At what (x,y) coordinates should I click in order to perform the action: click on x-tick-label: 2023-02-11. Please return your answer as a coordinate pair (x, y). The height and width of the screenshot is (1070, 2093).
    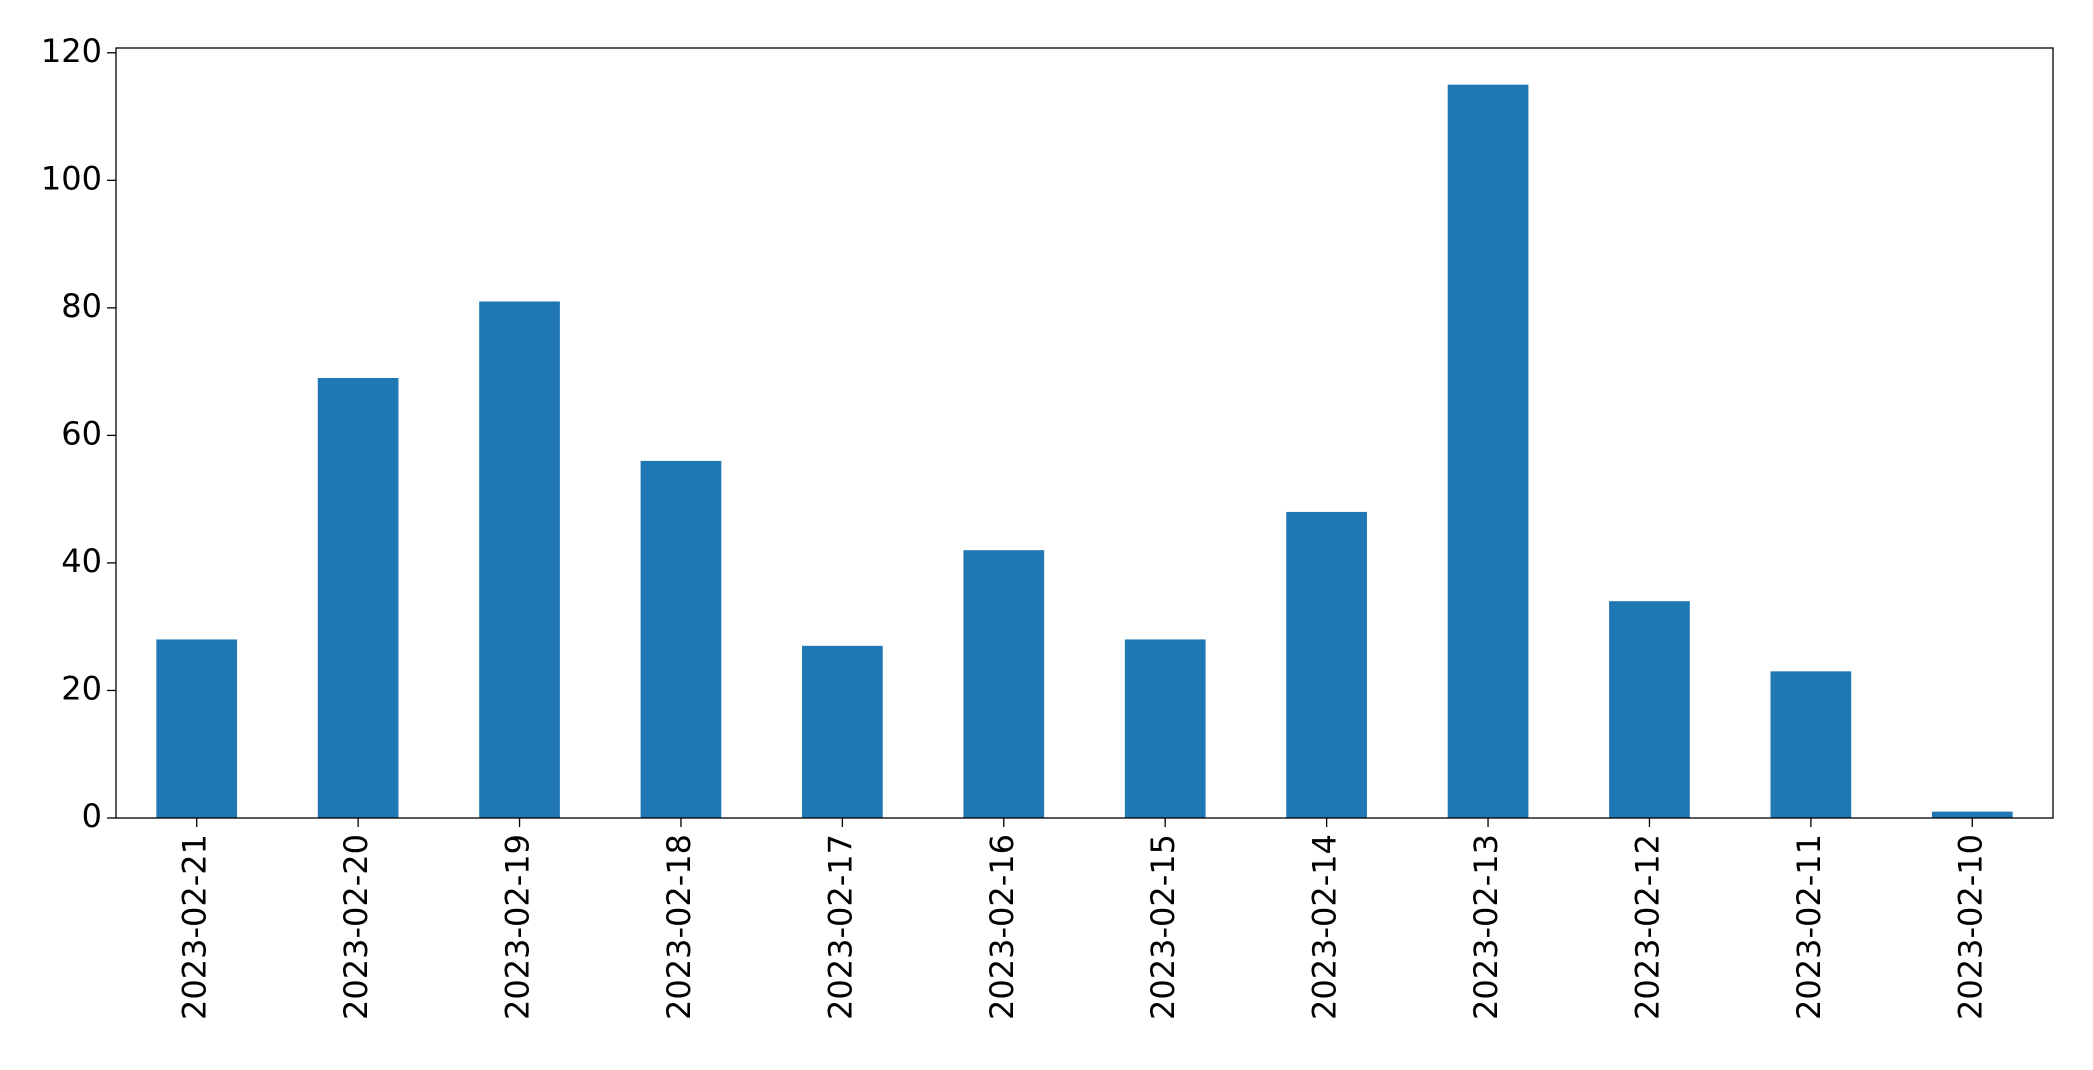
    Looking at the image, I should click on (1809, 927).